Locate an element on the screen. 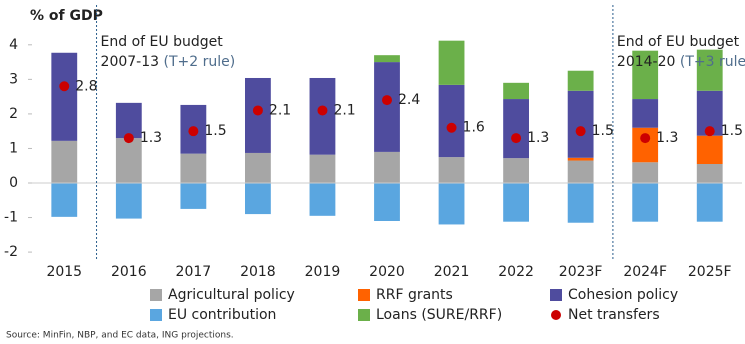  legend-label: Agricultural policy is located at coordinates (231, 295).